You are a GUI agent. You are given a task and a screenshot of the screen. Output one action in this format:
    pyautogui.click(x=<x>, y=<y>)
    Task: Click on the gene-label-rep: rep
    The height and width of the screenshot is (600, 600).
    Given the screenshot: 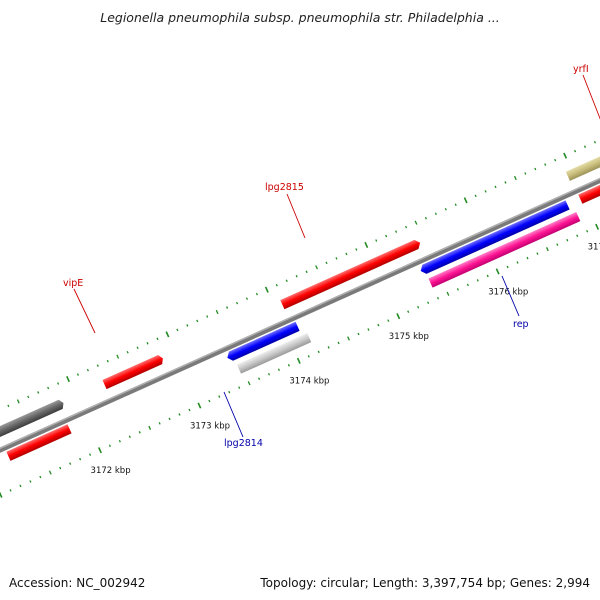 What is the action you would take?
    pyautogui.click(x=521, y=324)
    